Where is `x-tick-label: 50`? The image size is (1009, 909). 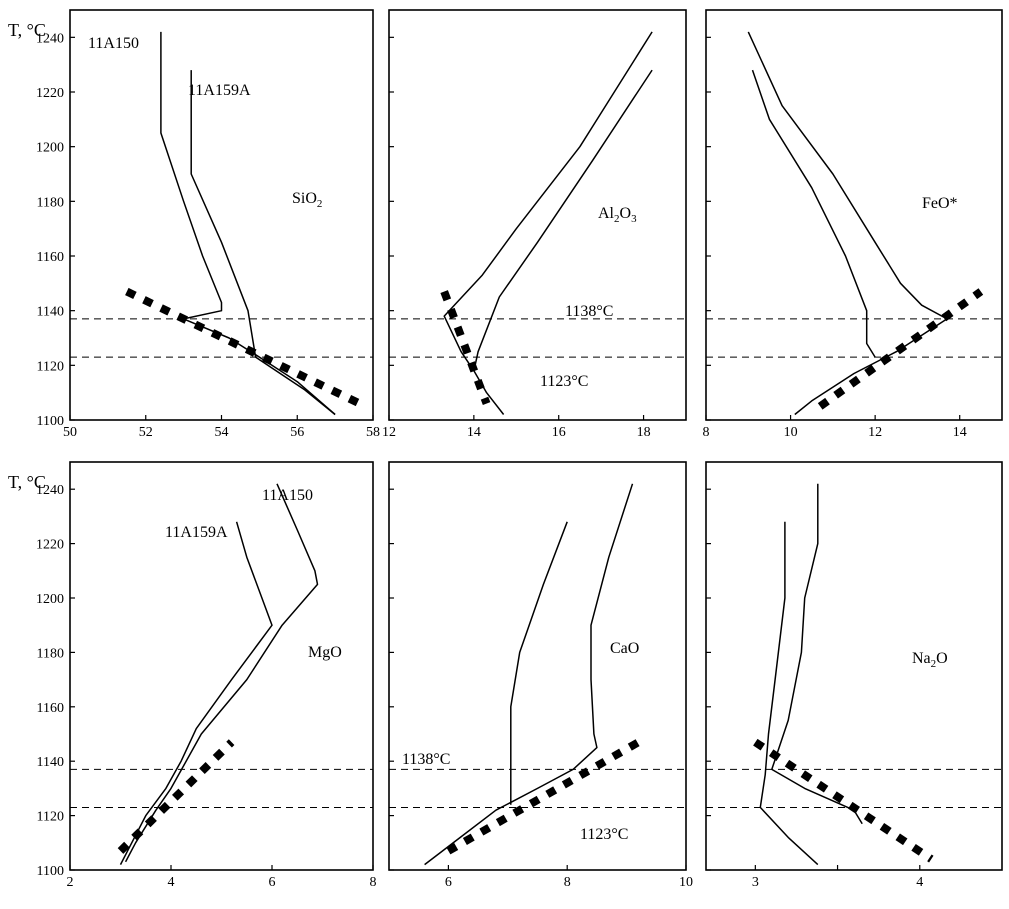 x-tick-label: 50 is located at coordinates (70, 432).